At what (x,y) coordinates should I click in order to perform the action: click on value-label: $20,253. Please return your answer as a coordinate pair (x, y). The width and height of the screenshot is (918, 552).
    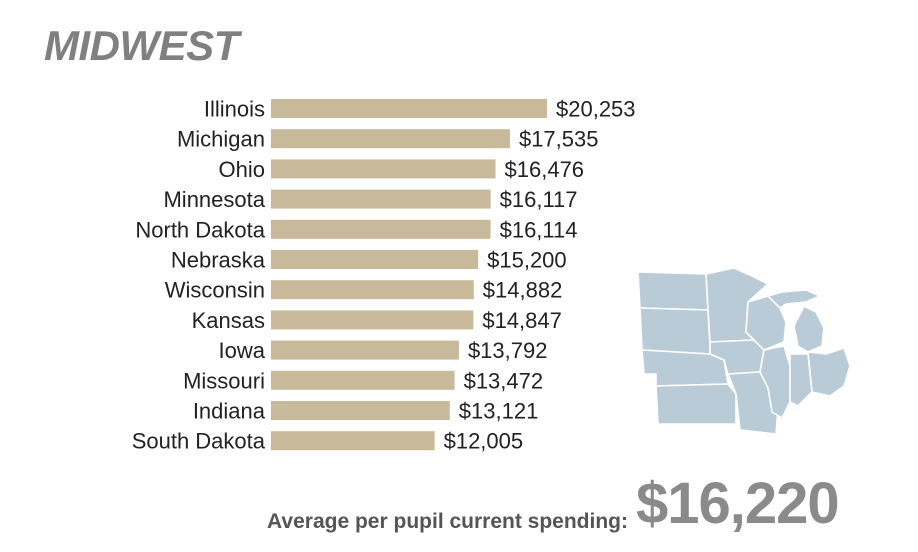
    Looking at the image, I should click on (596, 109).